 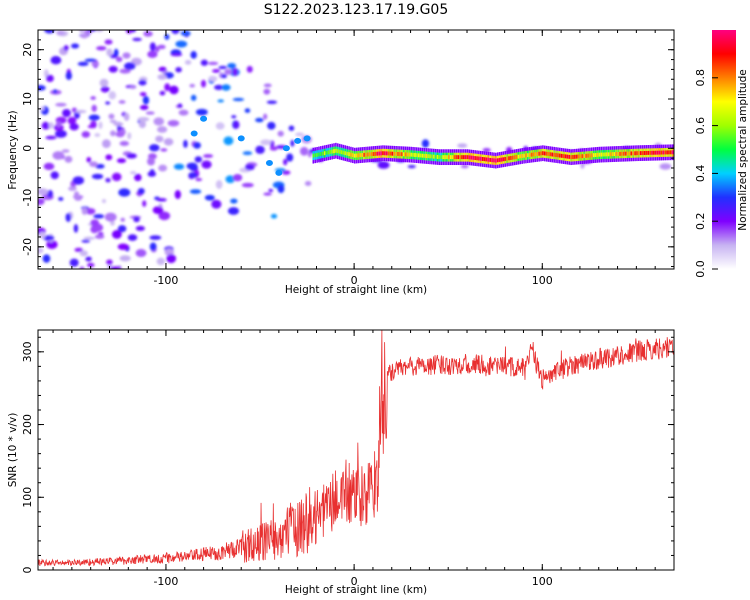 I want to click on snr-ytick-label: 200, so click(x=27, y=424).